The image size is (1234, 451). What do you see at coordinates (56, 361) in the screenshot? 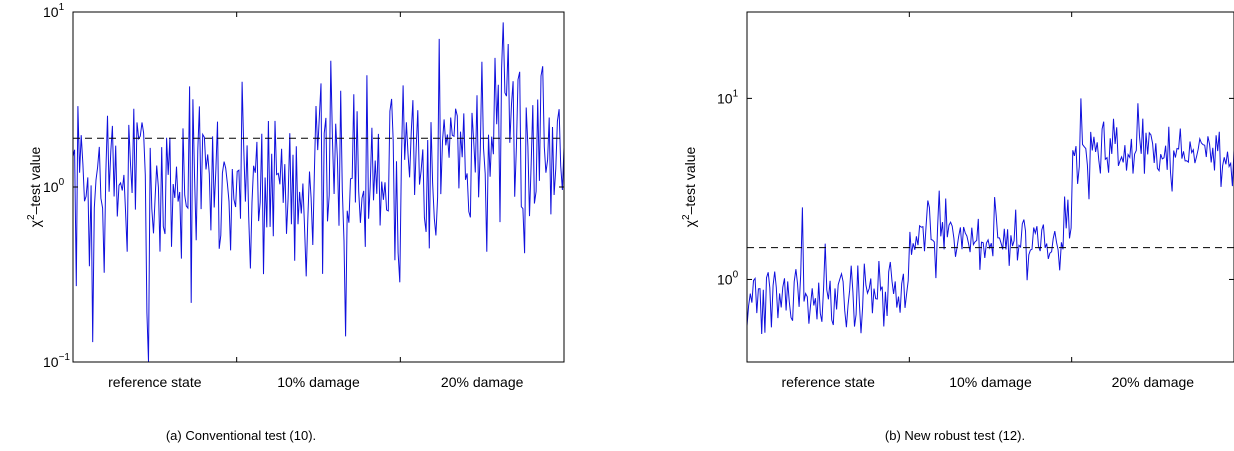
I see `y-tick-label: 10⁻¹` at bounding box center [56, 361].